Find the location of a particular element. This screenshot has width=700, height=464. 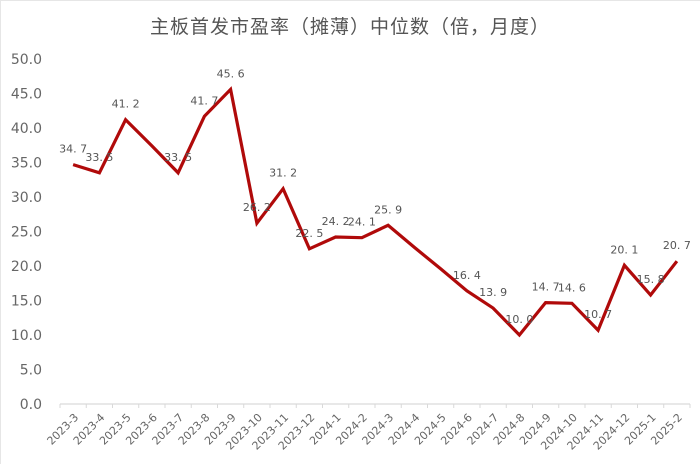

y-tick-label: 50.0 is located at coordinates (26, 60).